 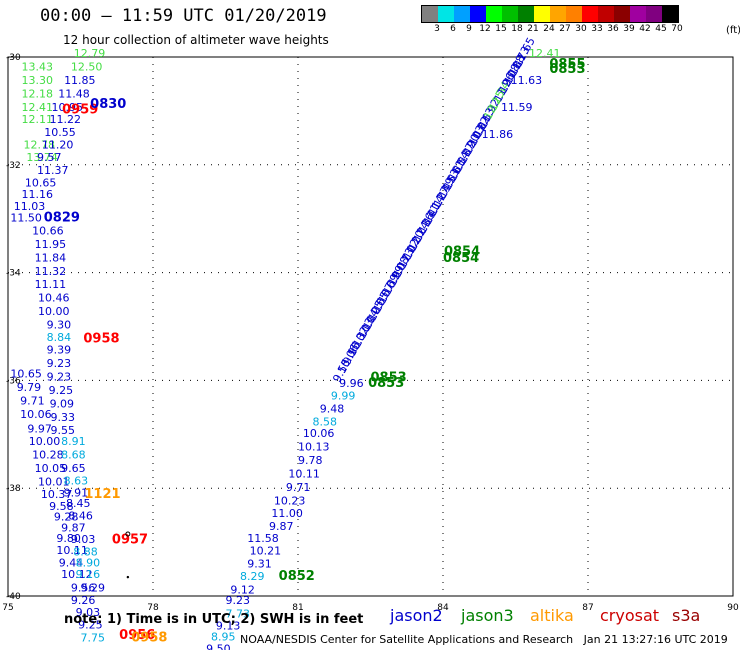 I want to click on color-scale-swatches, so click(x=550, y=14).